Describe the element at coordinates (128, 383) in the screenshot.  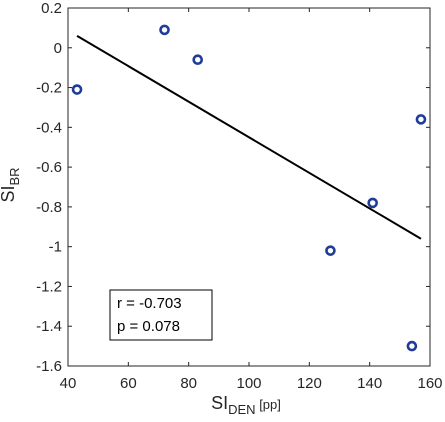
I see `x-tick-label: 60` at that location.